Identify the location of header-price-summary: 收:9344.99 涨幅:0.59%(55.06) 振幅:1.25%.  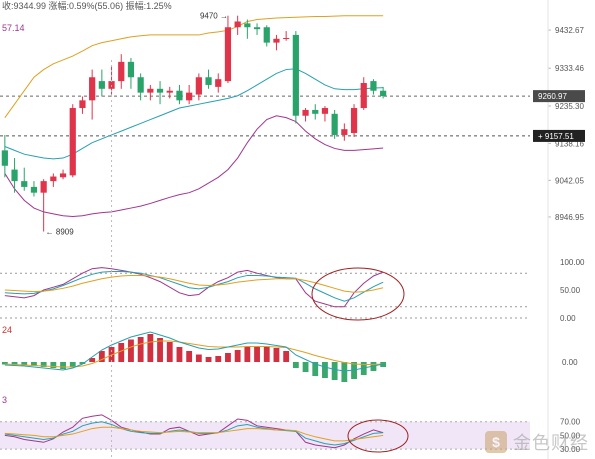
(87, 5).